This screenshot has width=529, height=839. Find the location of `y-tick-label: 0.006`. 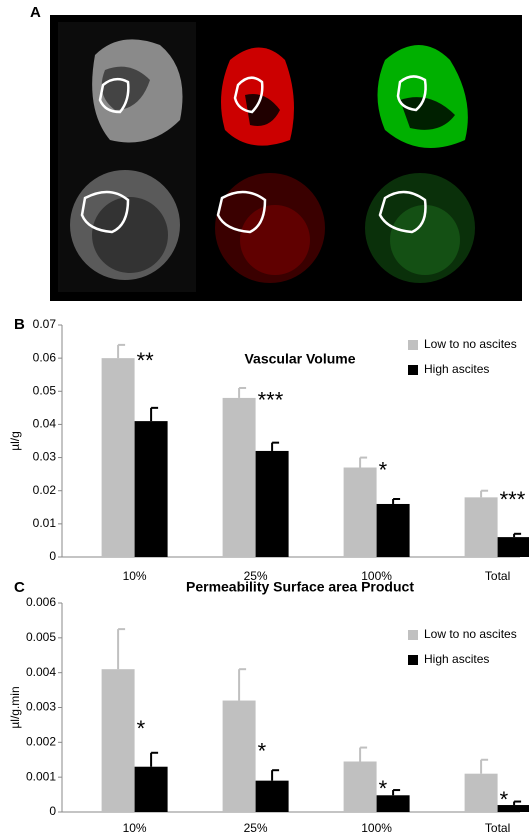

y-tick-label: 0.006 is located at coordinates (41, 602).